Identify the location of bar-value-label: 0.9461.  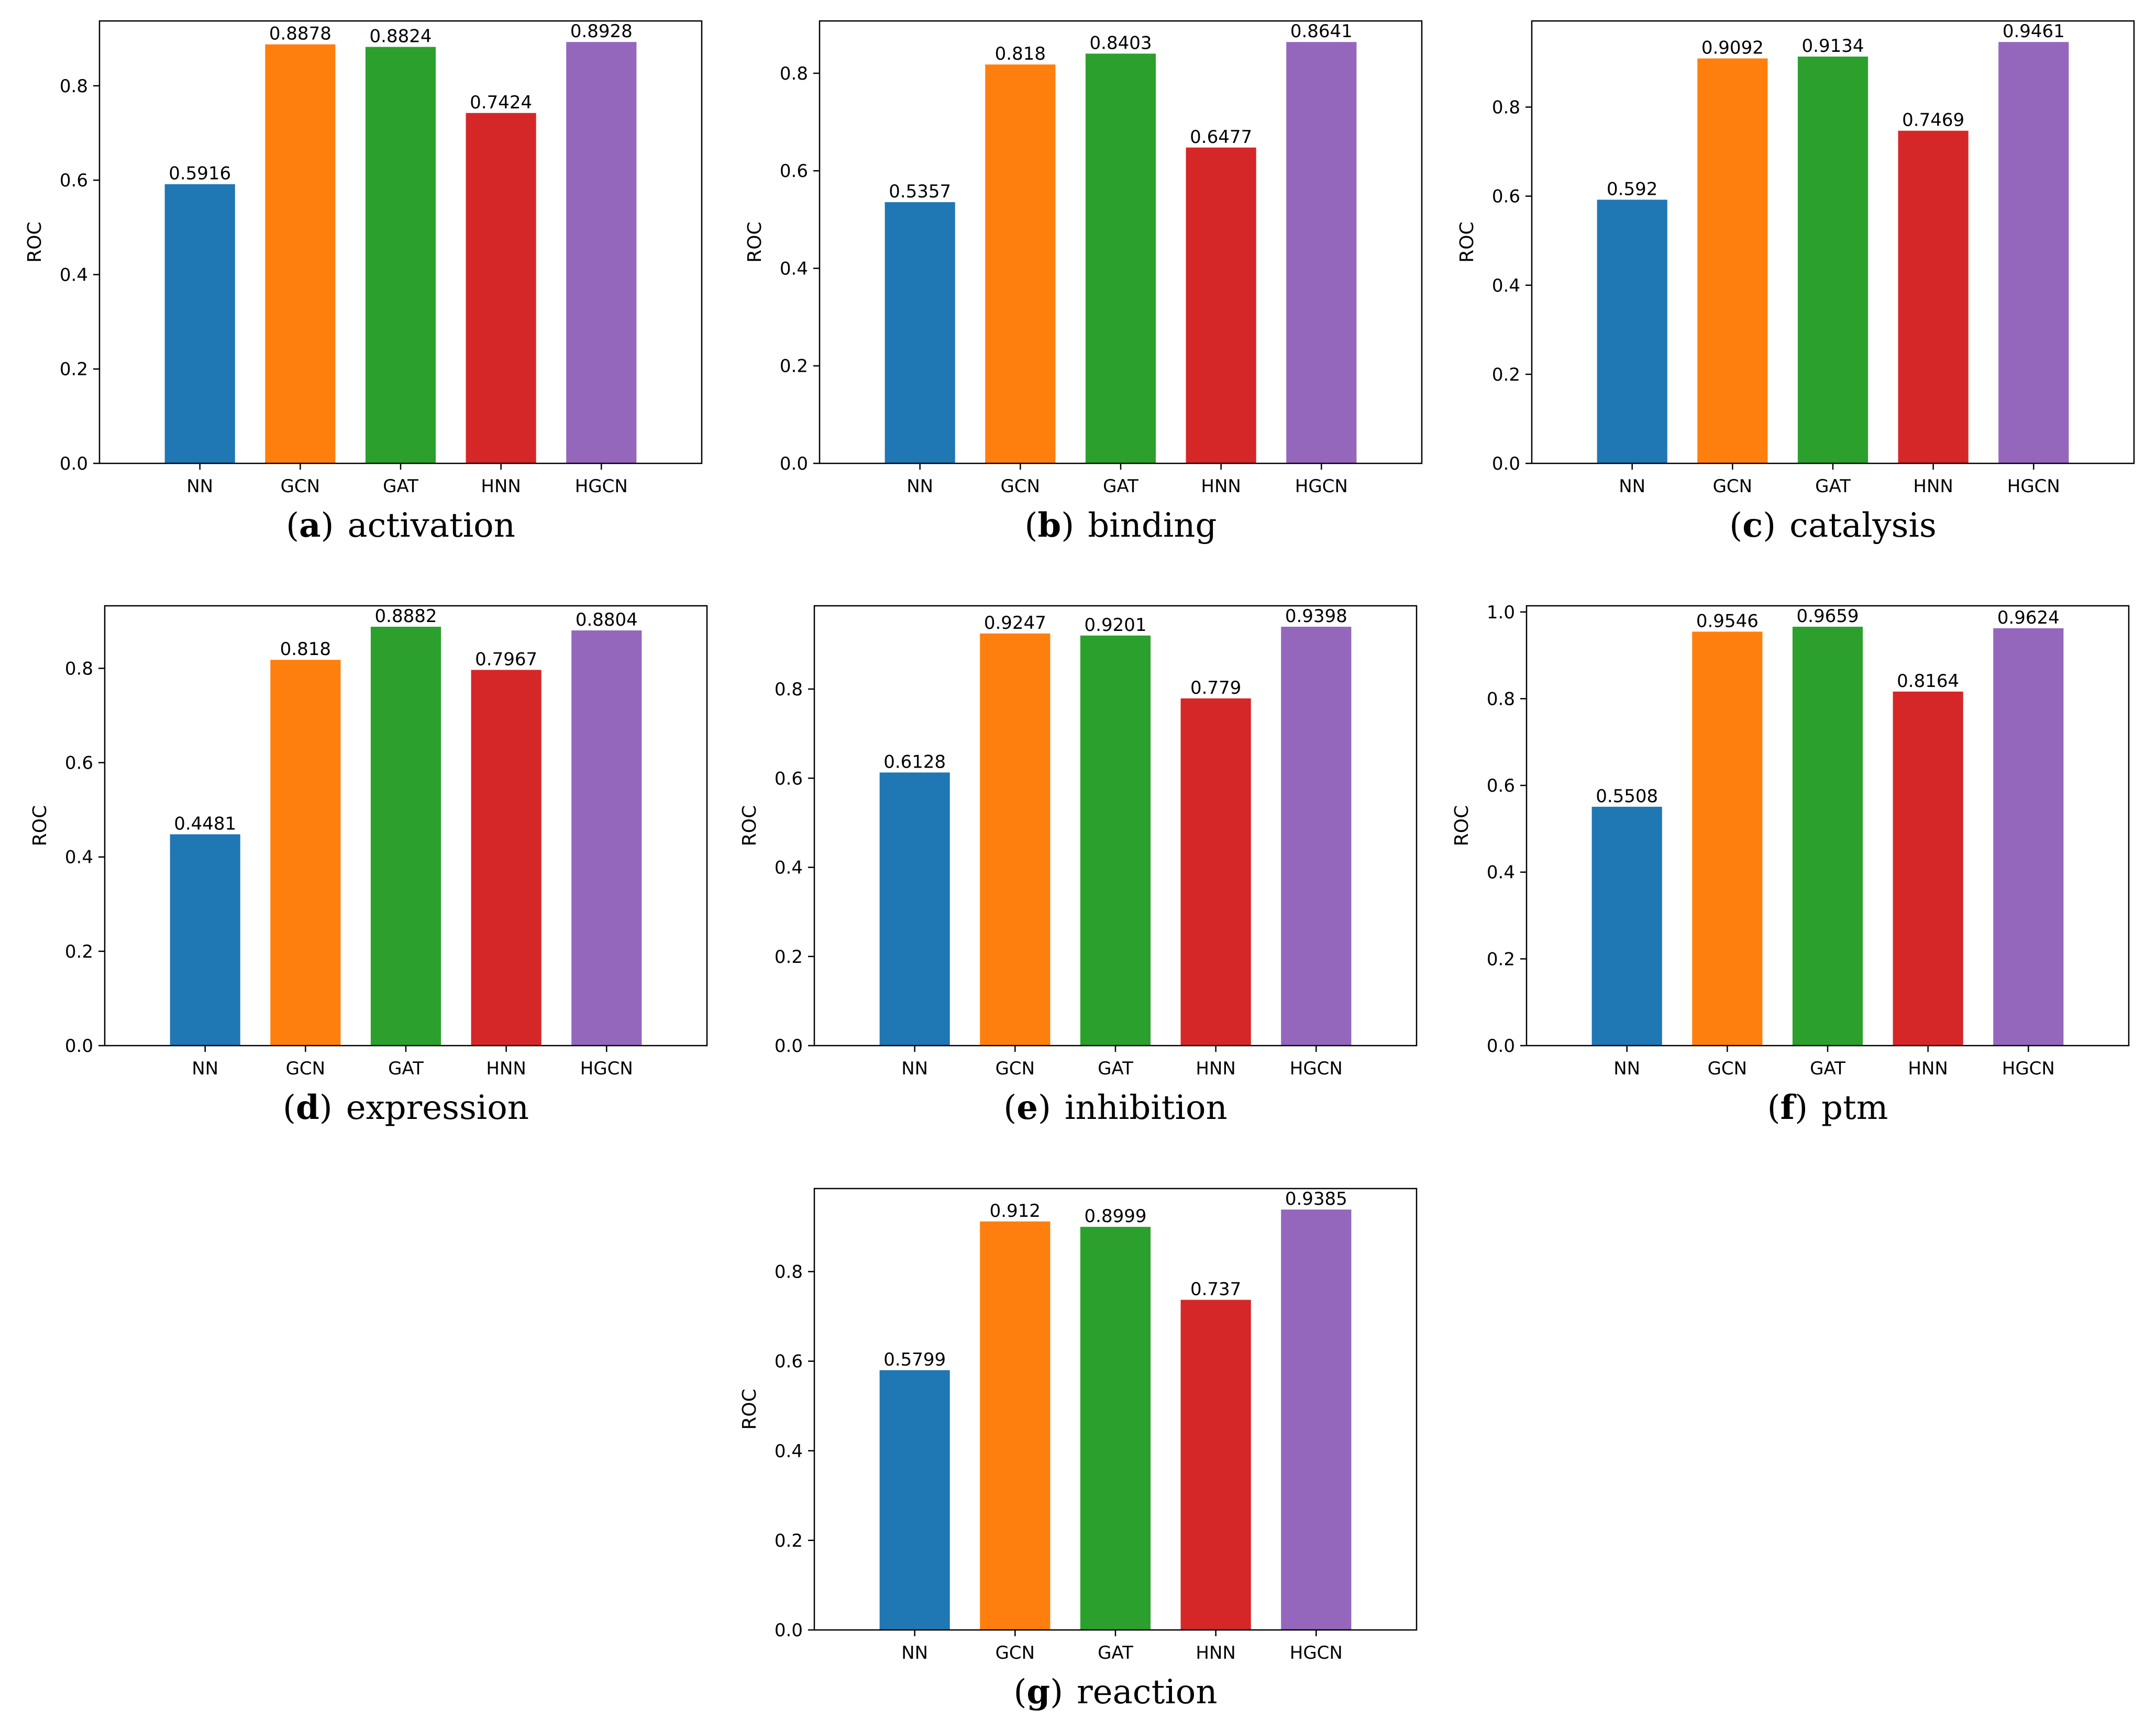
(2034, 31).